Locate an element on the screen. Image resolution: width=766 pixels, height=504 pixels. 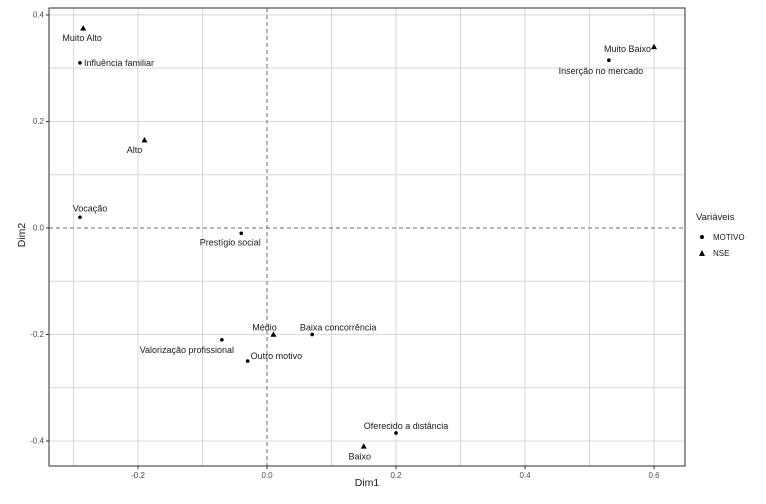
point-label: Inserção no mercado is located at coordinates (601, 71).